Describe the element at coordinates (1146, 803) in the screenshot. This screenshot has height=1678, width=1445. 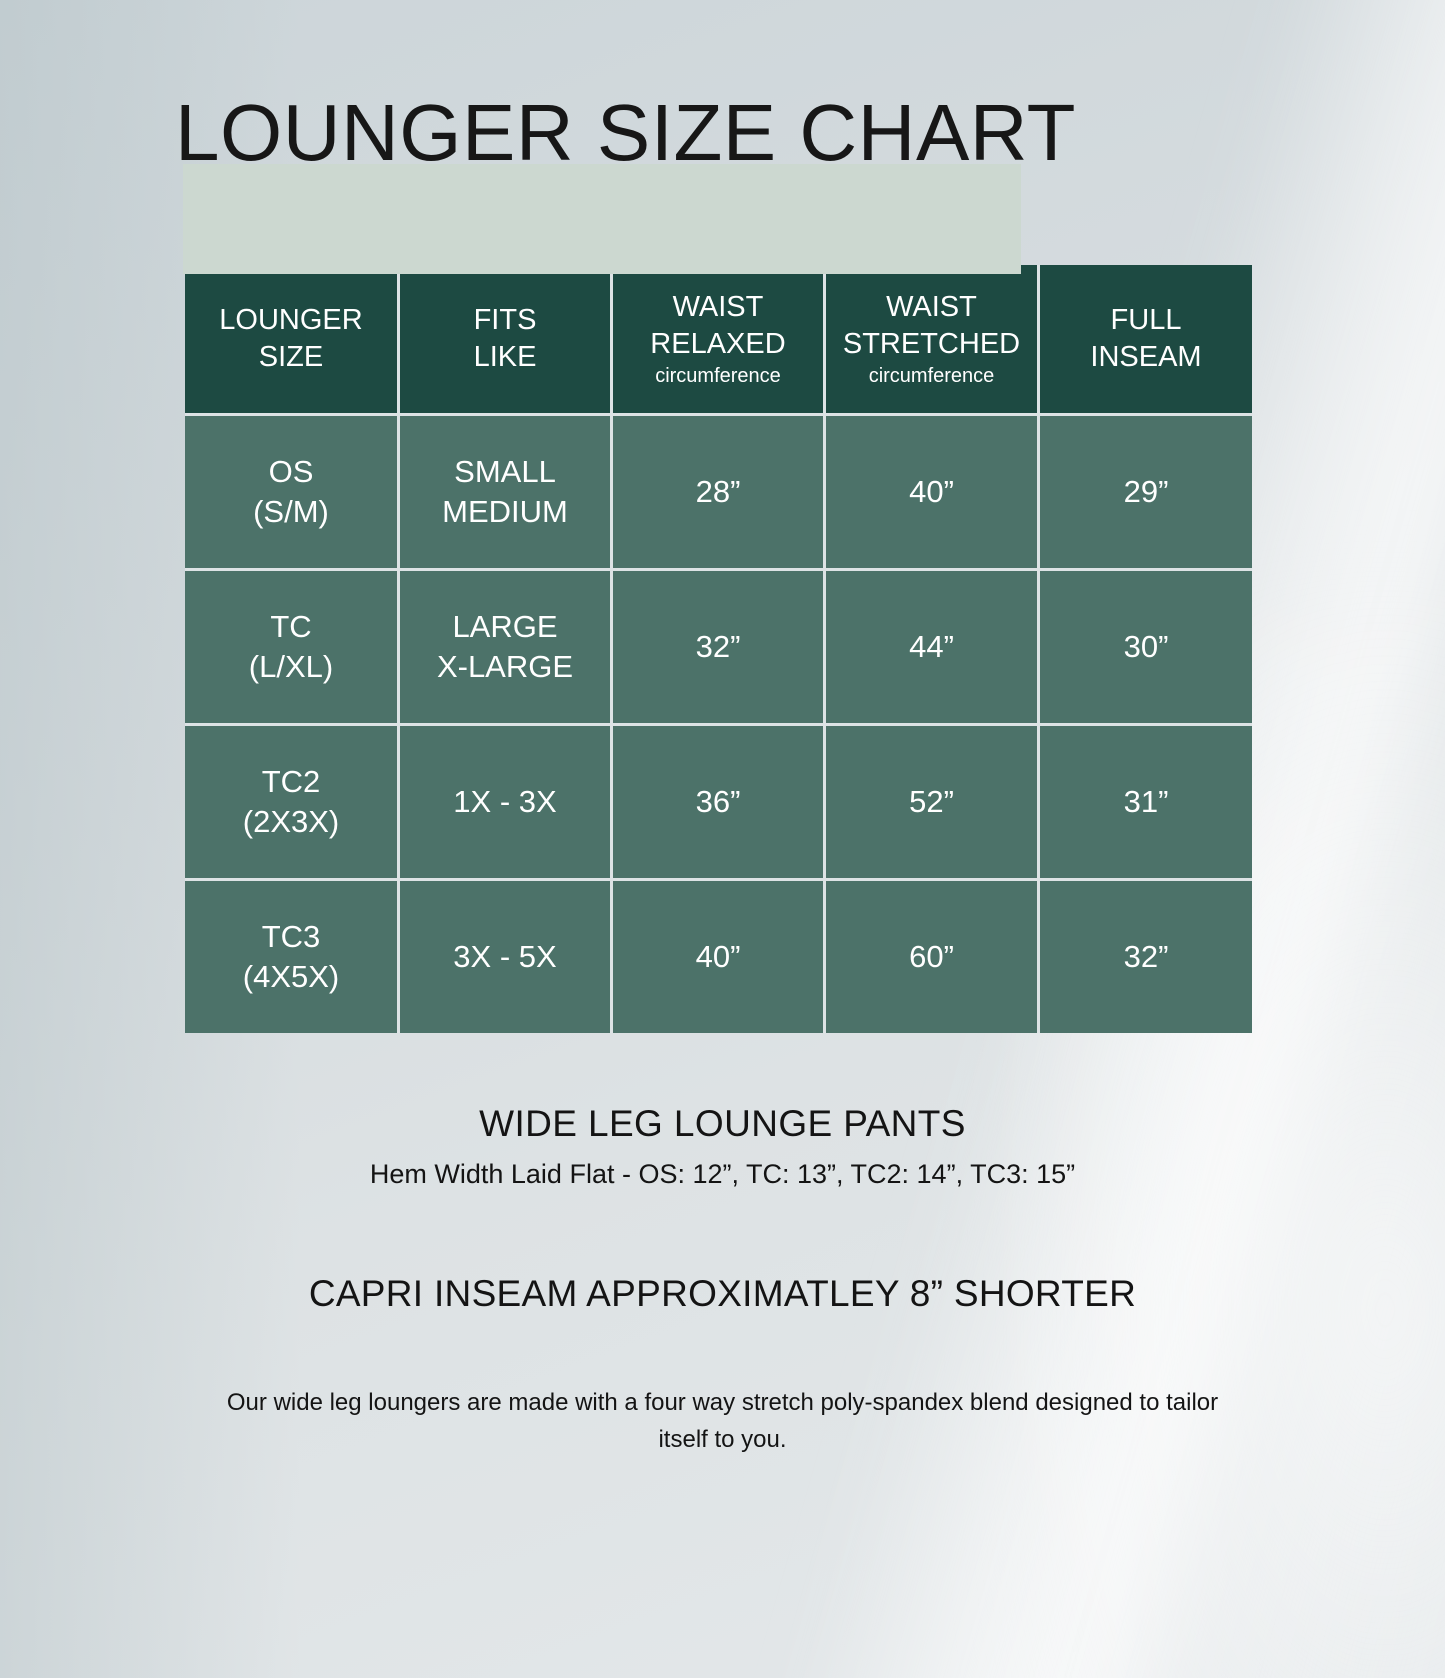
I see `cell-full-inseam: 31”` at that location.